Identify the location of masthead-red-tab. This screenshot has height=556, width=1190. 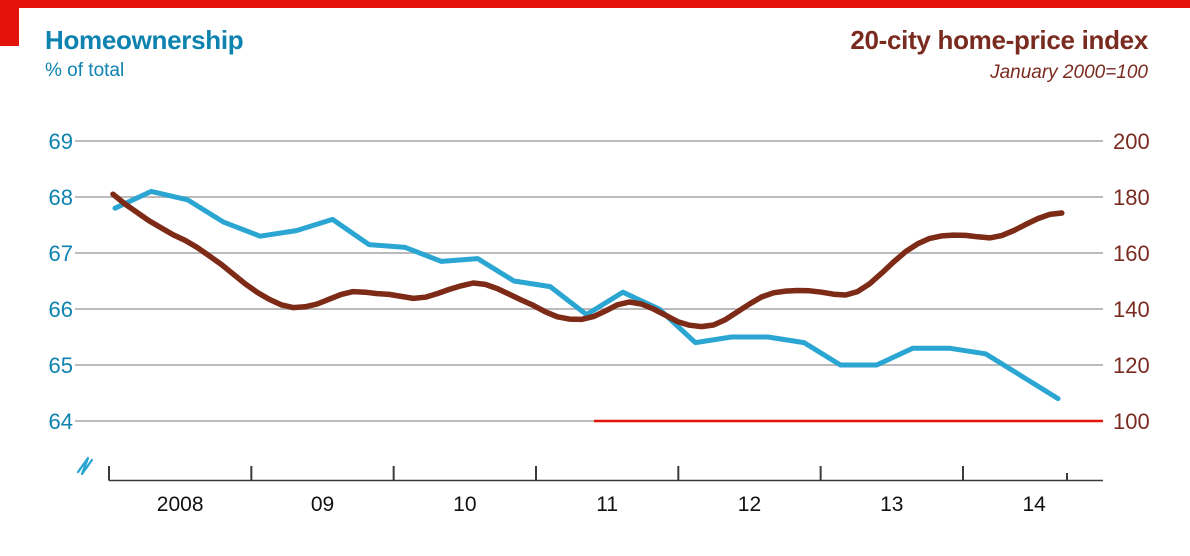
(9, 23).